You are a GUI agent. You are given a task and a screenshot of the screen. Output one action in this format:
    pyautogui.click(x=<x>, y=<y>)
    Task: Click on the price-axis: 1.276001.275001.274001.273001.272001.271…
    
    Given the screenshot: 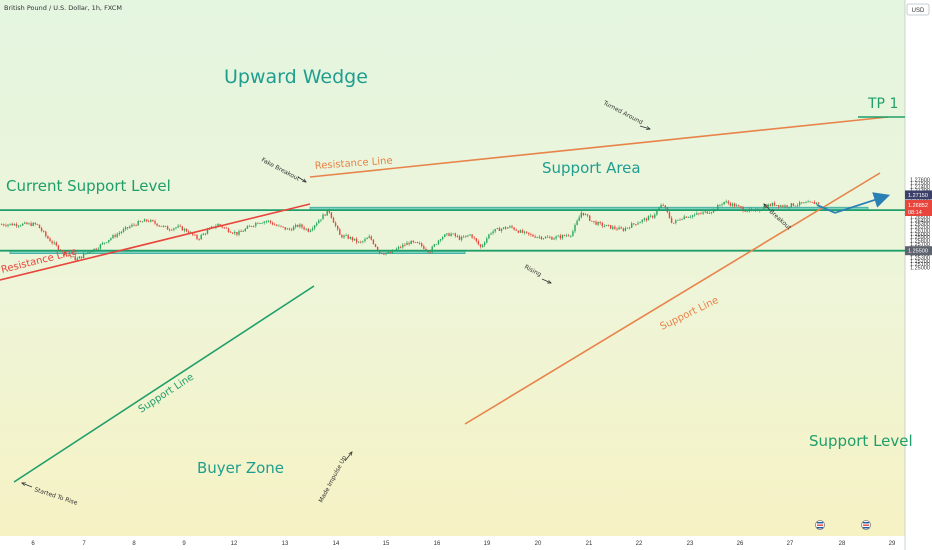 What is the action you would take?
    pyautogui.click(x=918, y=225)
    